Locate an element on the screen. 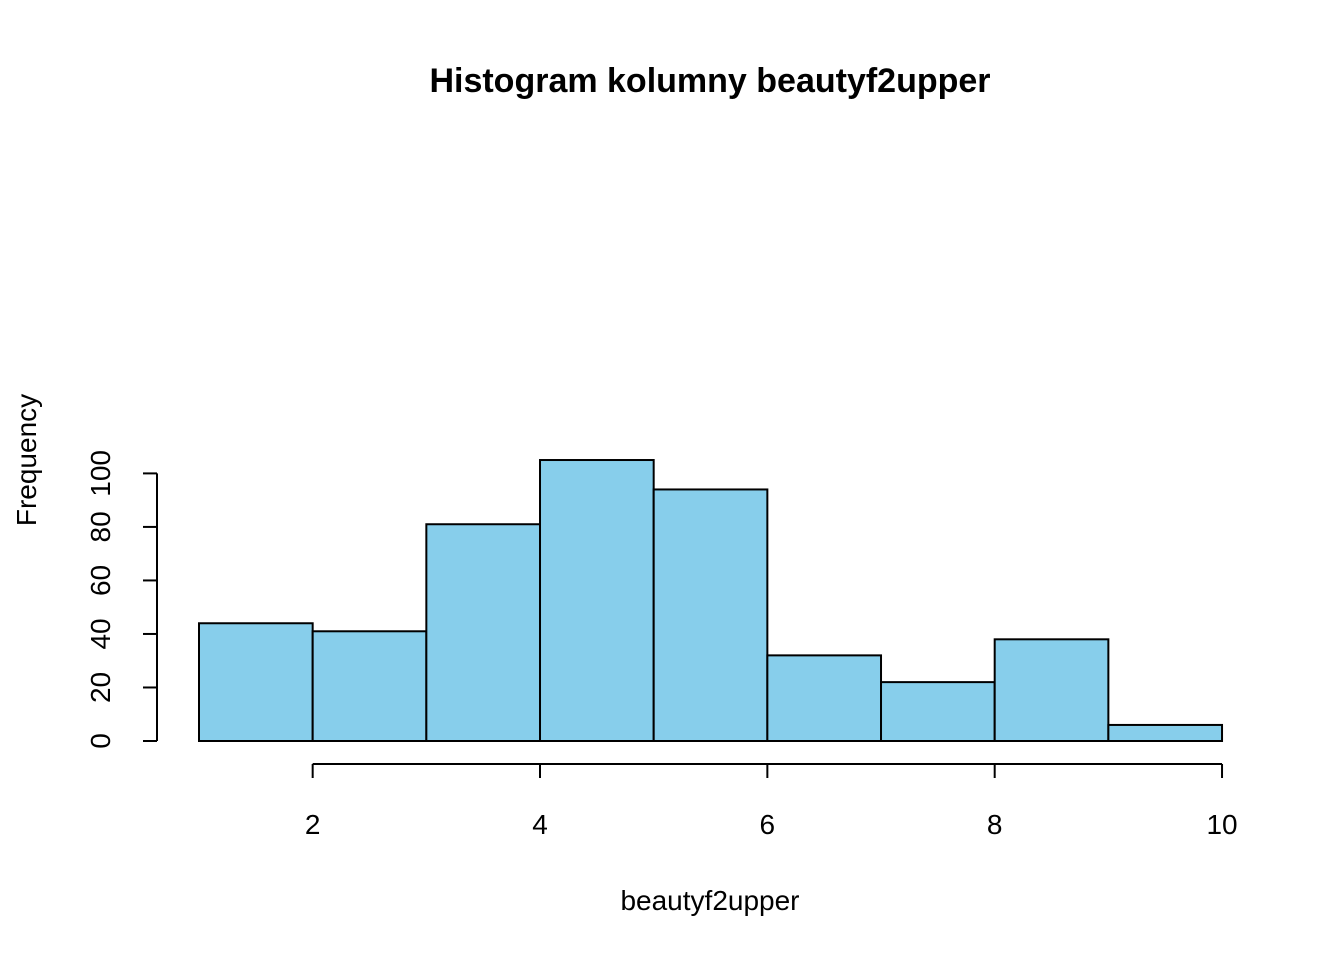  x-tick-label: 8 is located at coordinates (995, 824).